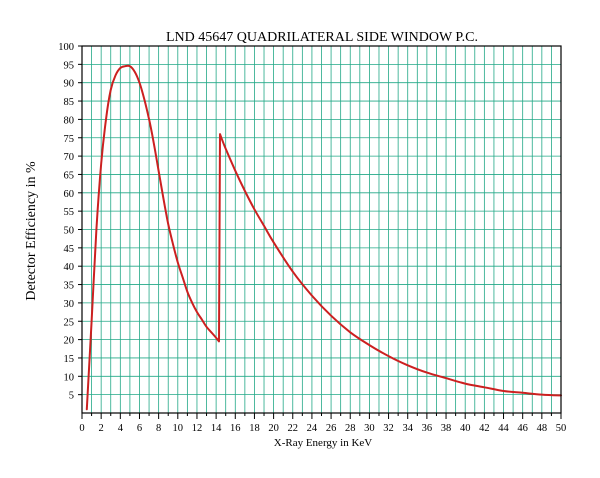 This screenshot has width=600, height=478. I want to click on y-tick-label: 75, so click(69, 139).